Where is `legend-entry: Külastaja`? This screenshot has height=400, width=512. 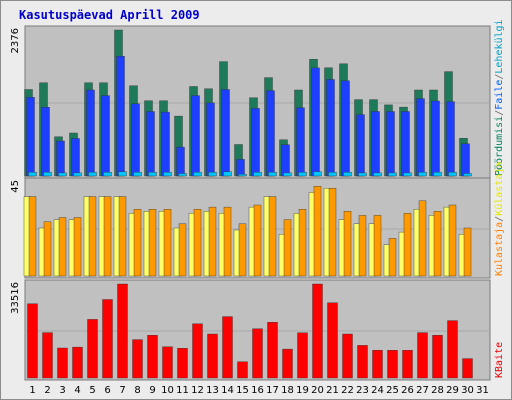 legend-entry: Külastaja is located at coordinates (499, 189).